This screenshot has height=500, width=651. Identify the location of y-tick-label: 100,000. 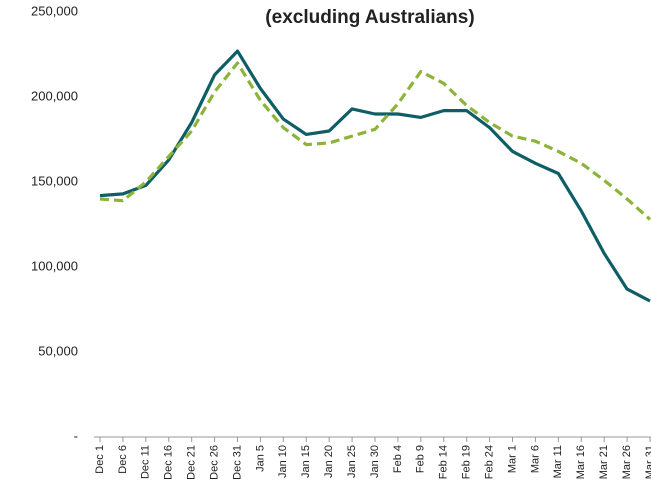
(54, 265).